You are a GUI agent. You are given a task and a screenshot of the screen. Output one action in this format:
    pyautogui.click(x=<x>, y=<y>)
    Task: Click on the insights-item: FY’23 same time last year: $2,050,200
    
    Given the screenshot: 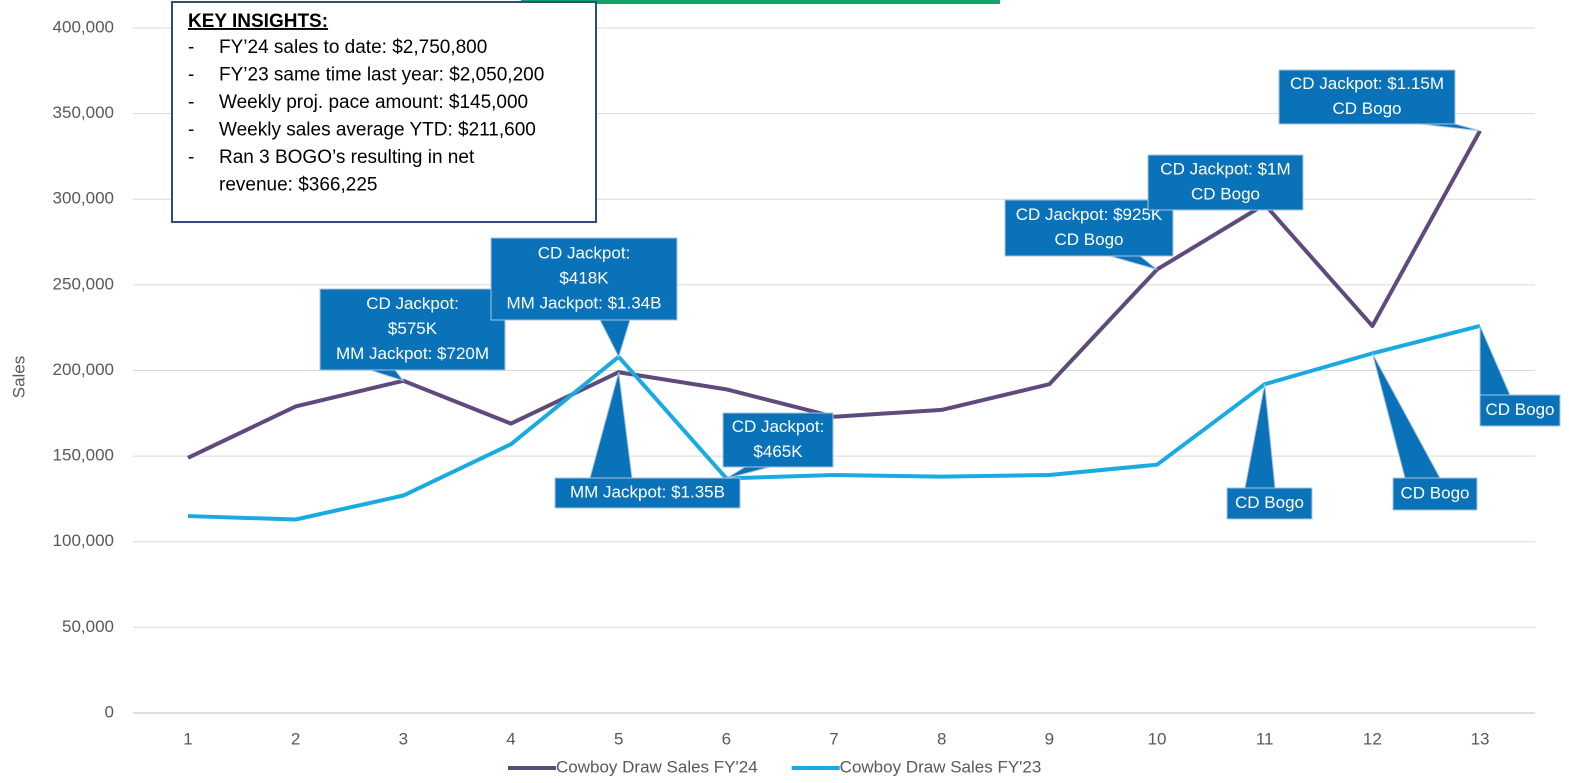 What is the action you would take?
    pyautogui.click(x=381, y=75)
    